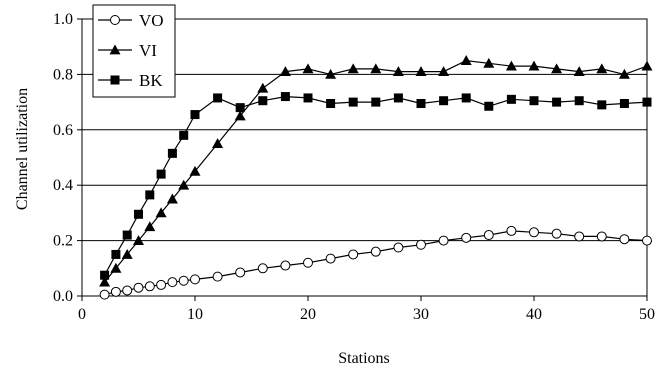 The image size is (668, 370). Describe the element at coordinates (151, 80) in the screenshot. I see `legend-label-bk: BK` at that location.